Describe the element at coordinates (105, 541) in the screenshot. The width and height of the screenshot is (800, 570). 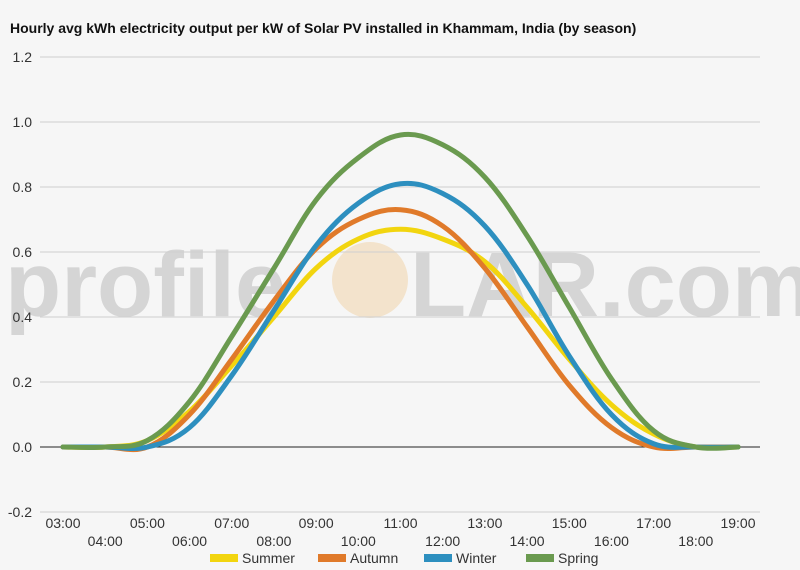
I see `x-tick-label: 04:00` at that location.